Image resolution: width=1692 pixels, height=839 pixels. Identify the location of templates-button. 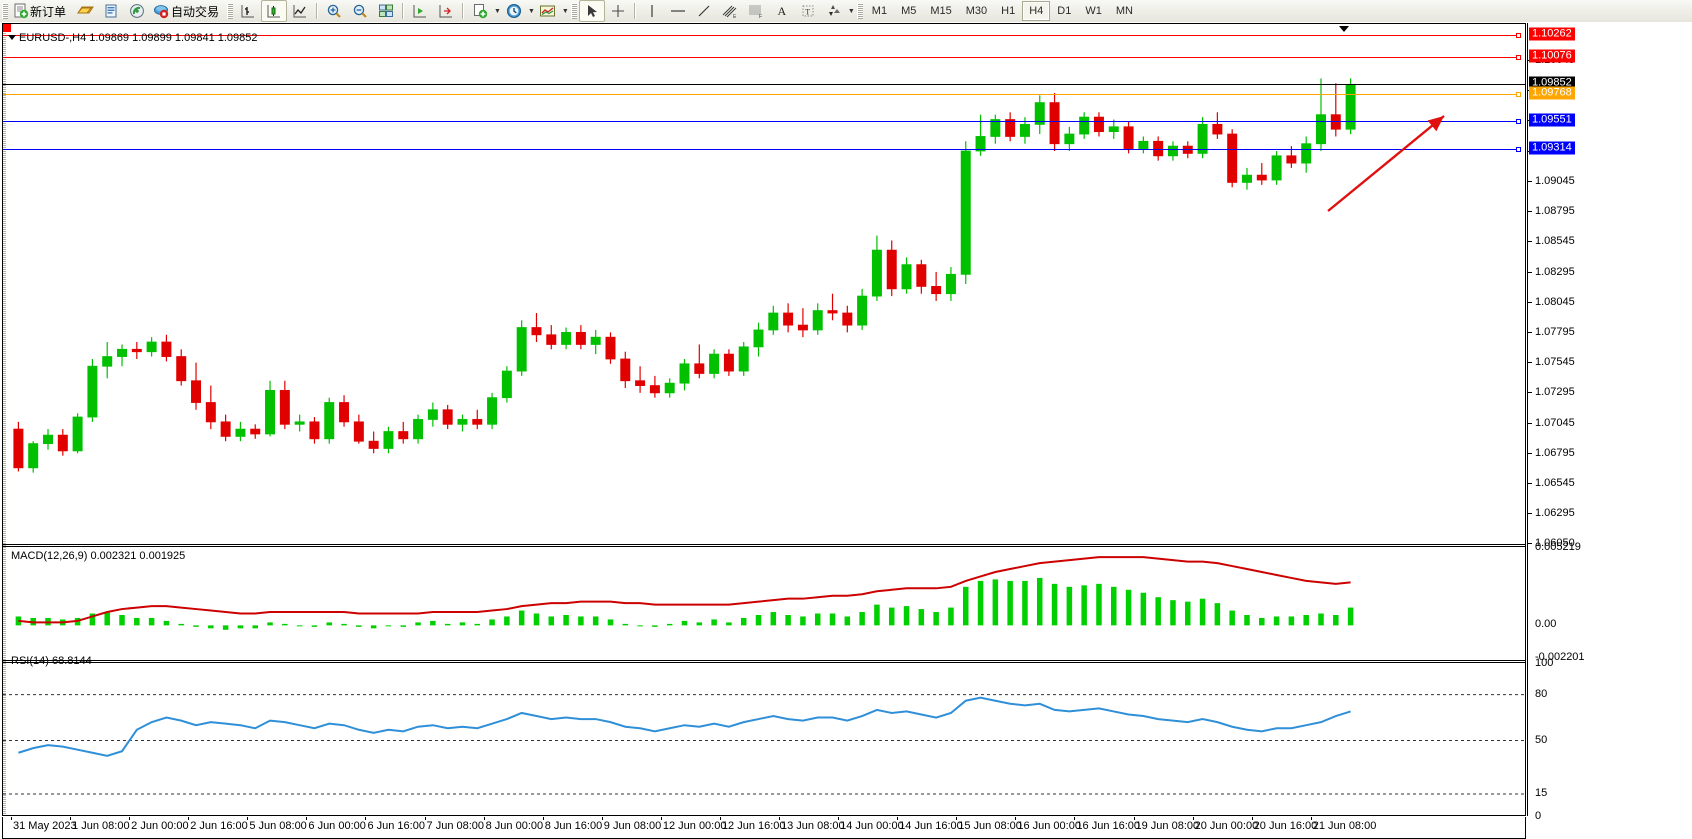
(548, 11).